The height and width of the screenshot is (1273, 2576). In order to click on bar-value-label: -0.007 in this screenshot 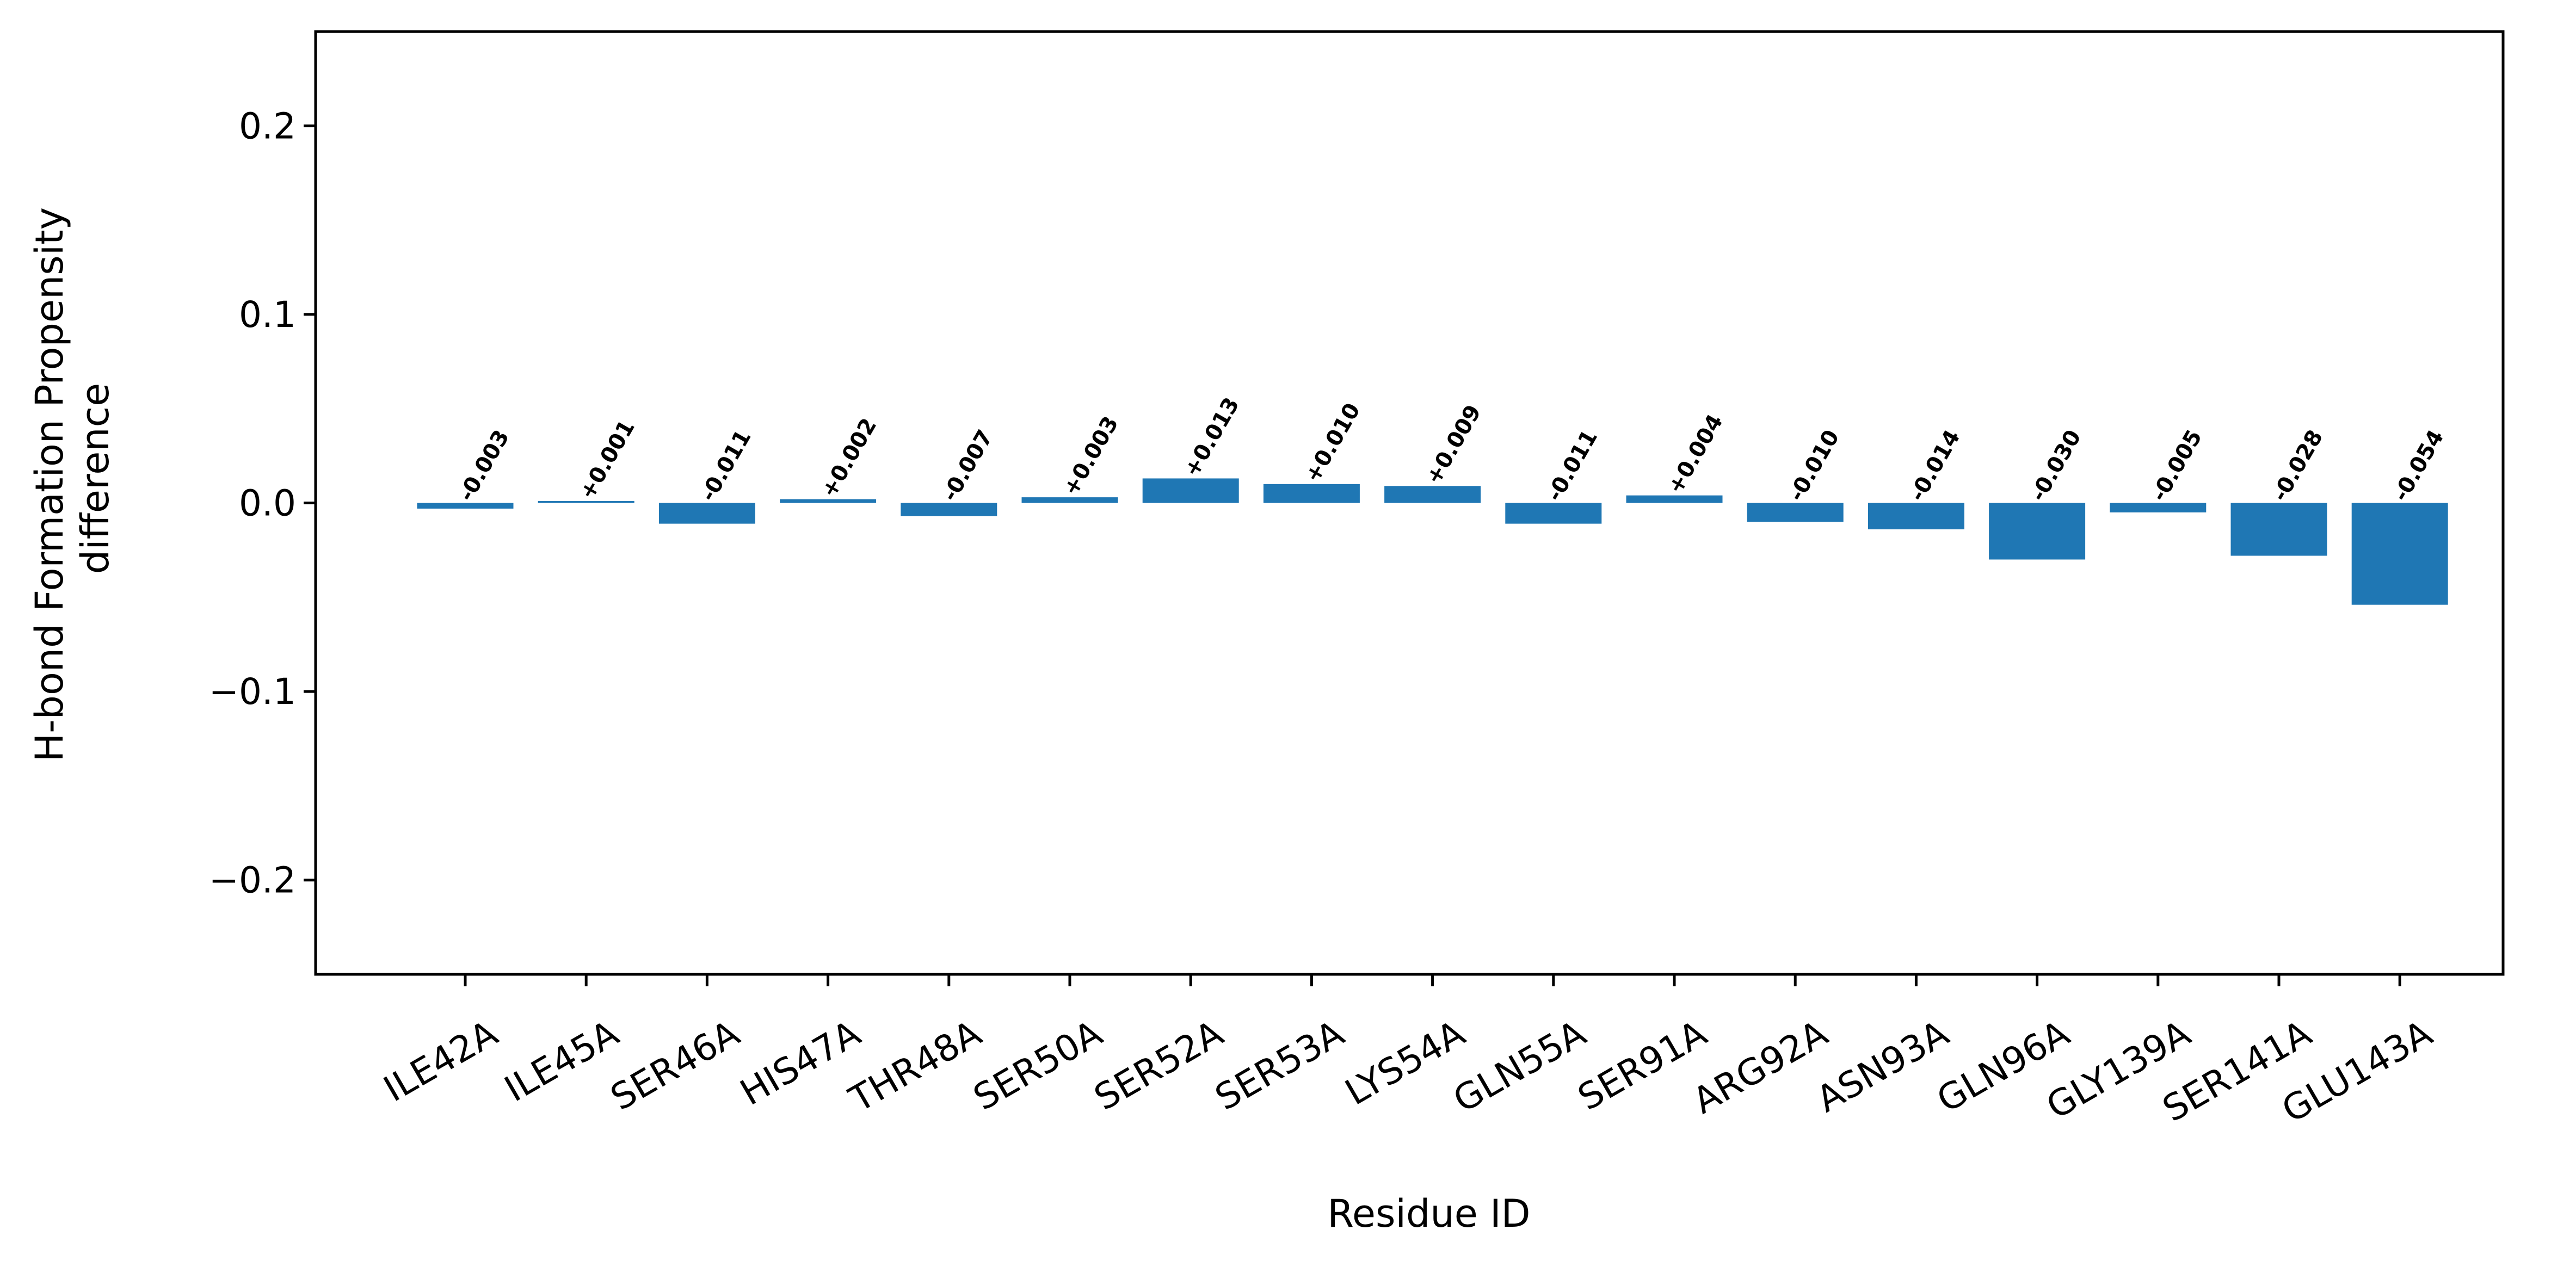, I will do `click(968, 466)`.